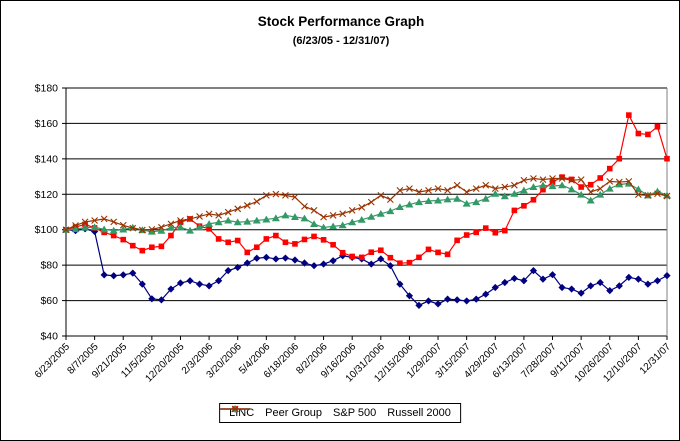 Image resolution: width=680 pixels, height=441 pixels. What do you see at coordinates (47, 230) in the screenshot?
I see `y-axis-label: $100` at bounding box center [47, 230].